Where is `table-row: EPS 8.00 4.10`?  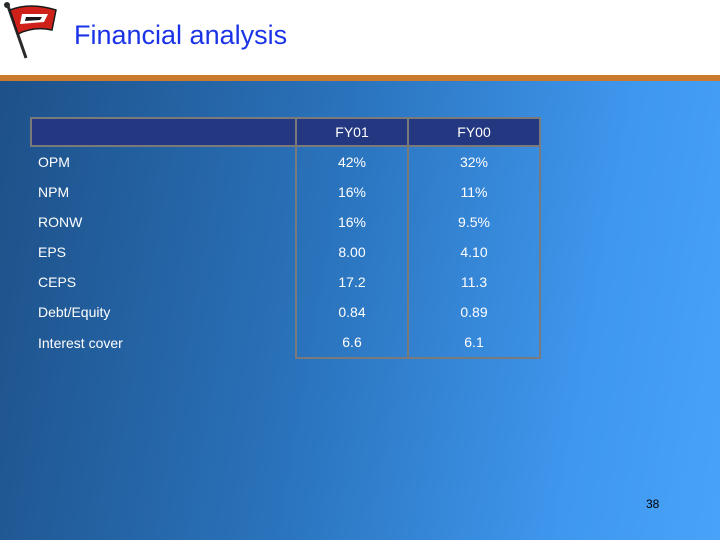 table-row: EPS 8.00 4.10 is located at coordinates (286, 252).